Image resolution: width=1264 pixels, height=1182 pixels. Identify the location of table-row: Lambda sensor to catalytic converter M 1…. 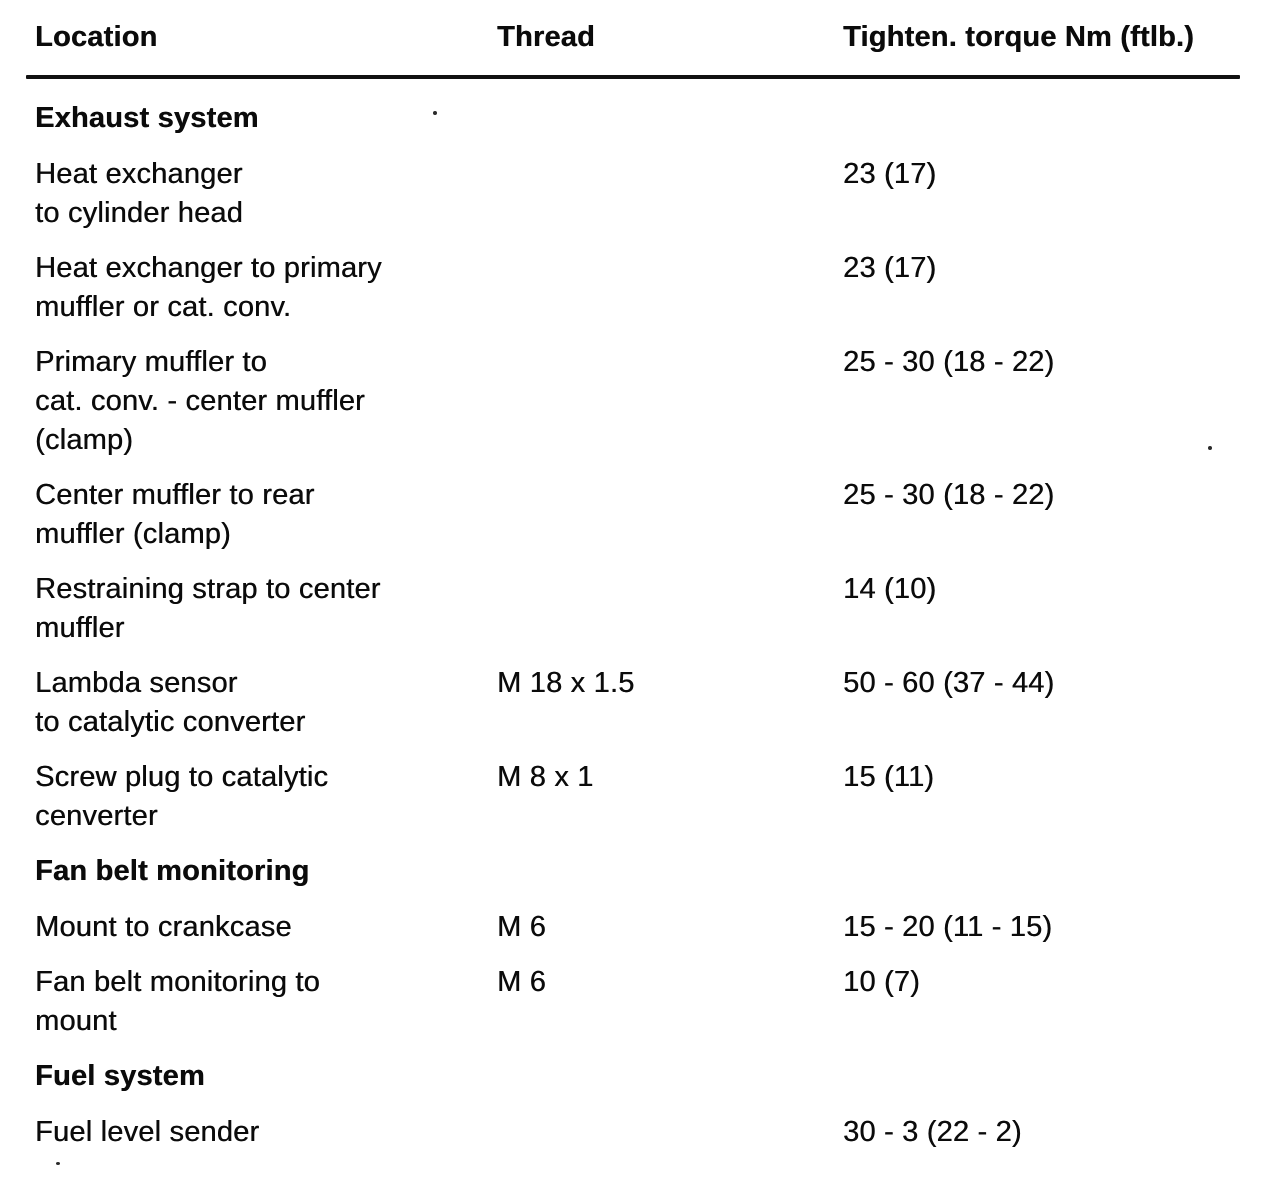
(637, 703).